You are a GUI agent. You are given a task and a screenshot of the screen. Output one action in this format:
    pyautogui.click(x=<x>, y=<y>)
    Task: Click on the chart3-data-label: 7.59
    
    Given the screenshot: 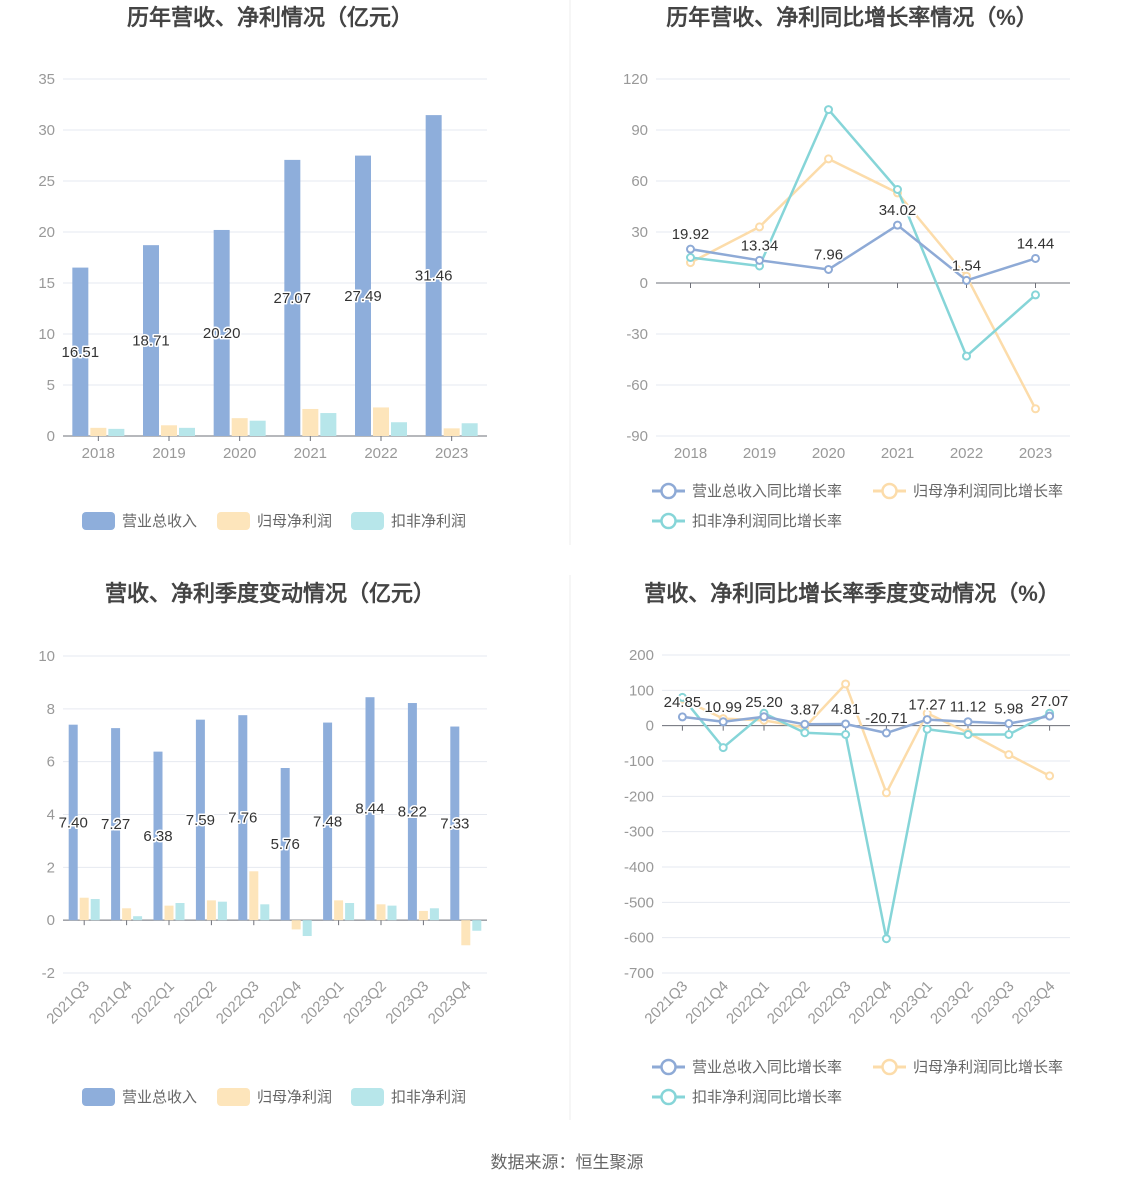 What is the action you would take?
    pyautogui.click(x=200, y=820)
    